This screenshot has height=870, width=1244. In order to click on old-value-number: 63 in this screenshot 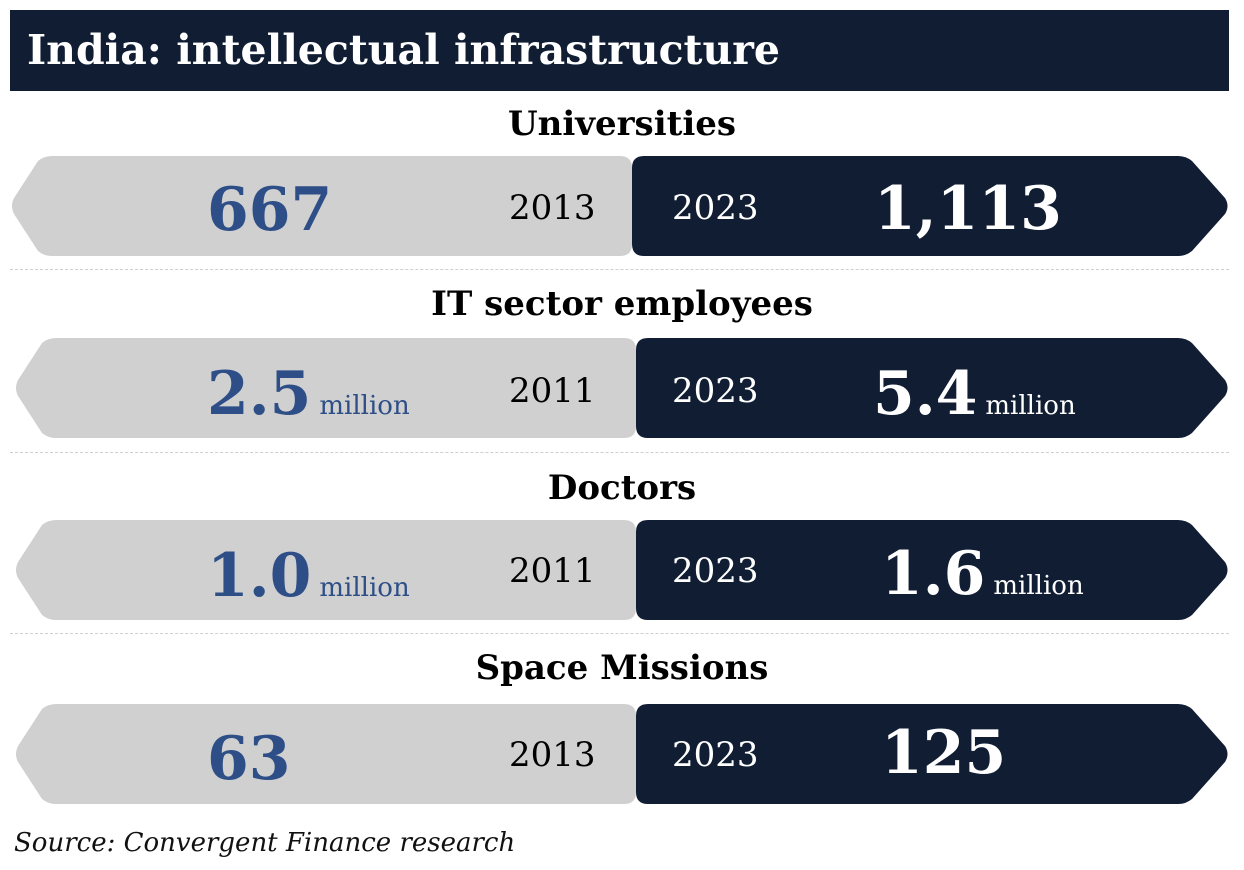, I will do `click(249, 759)`.